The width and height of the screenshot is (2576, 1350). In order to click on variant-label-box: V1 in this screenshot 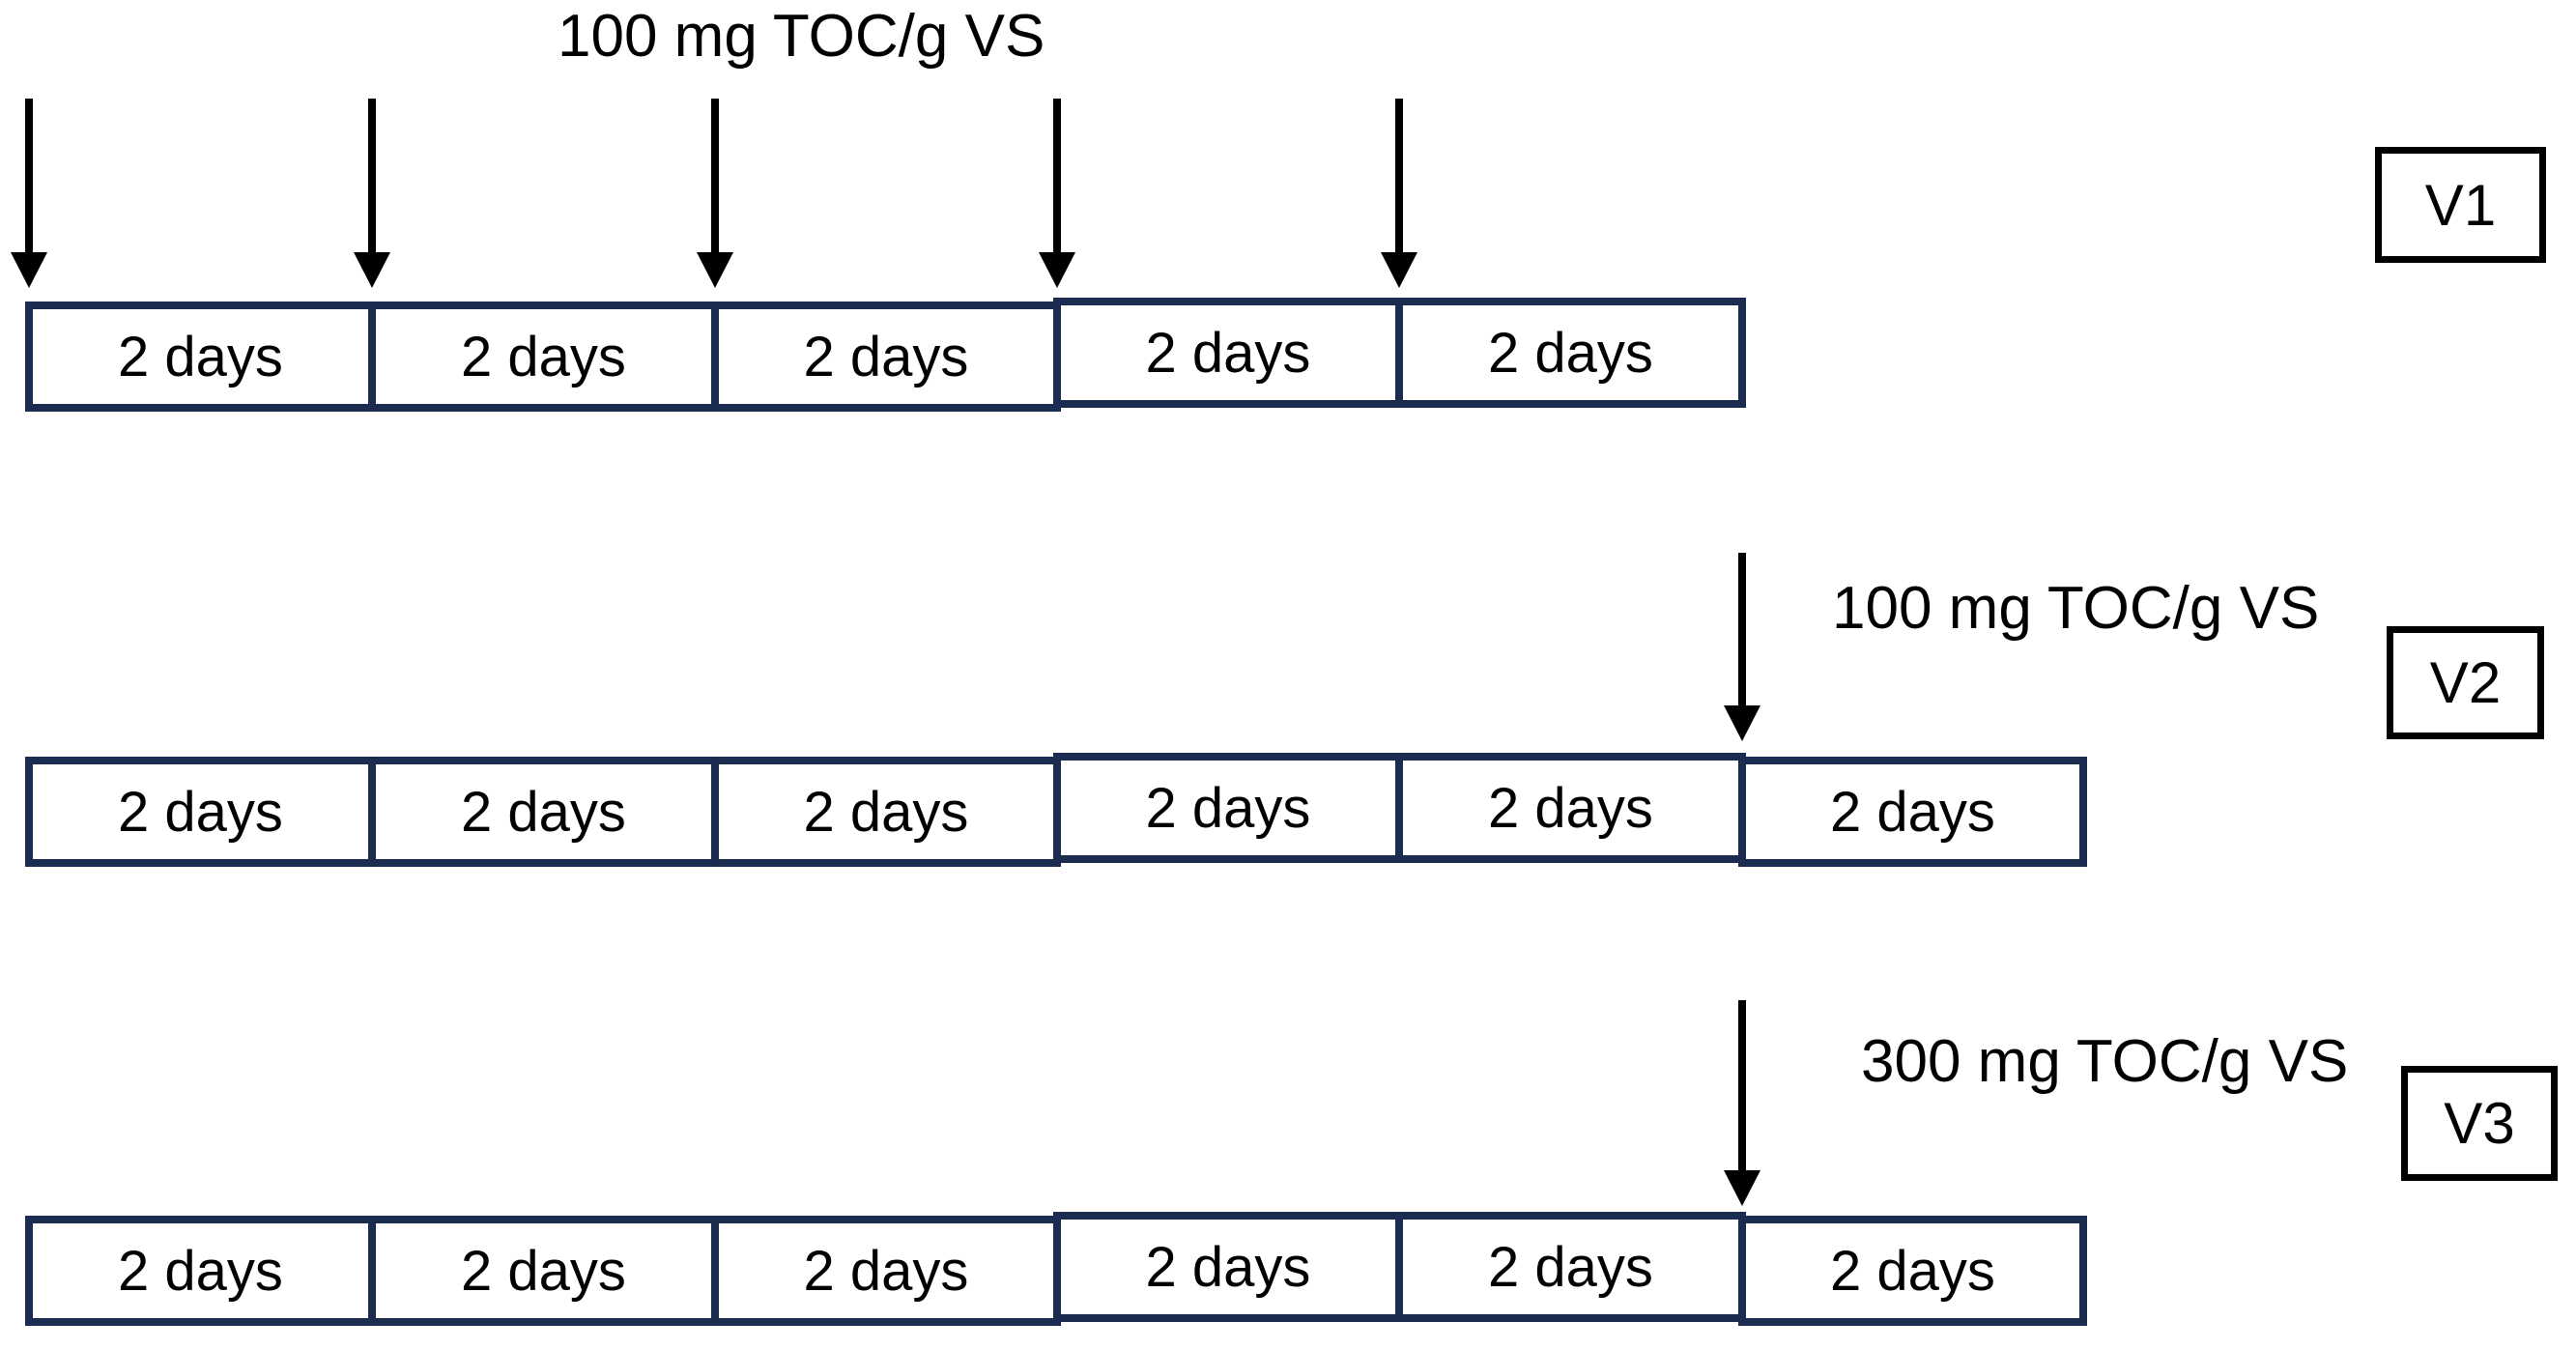, I will do `click(2461, 205)`.